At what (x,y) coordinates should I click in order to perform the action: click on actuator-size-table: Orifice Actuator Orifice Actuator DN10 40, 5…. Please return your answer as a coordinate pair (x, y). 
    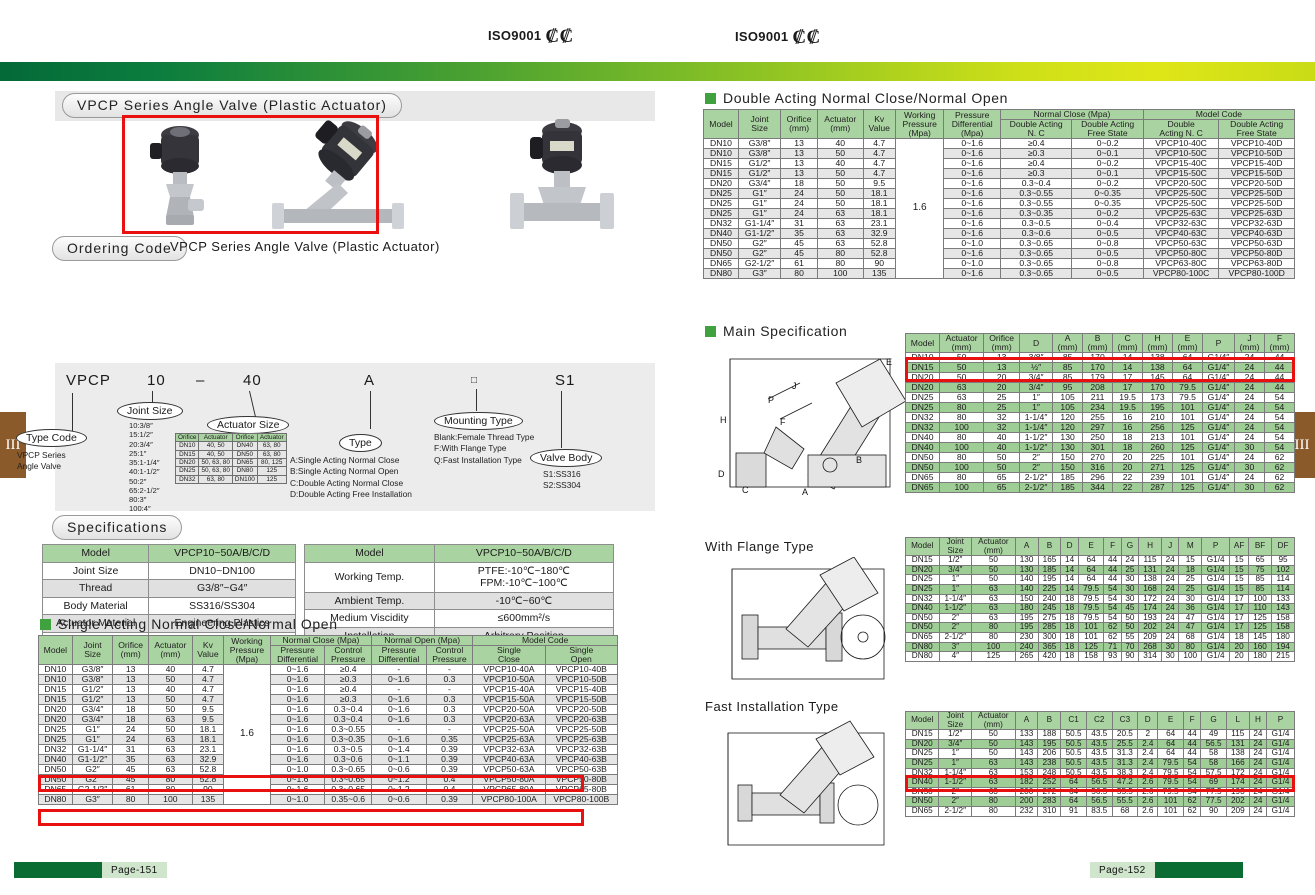
    Looking at the image, I should click on (230, 458).